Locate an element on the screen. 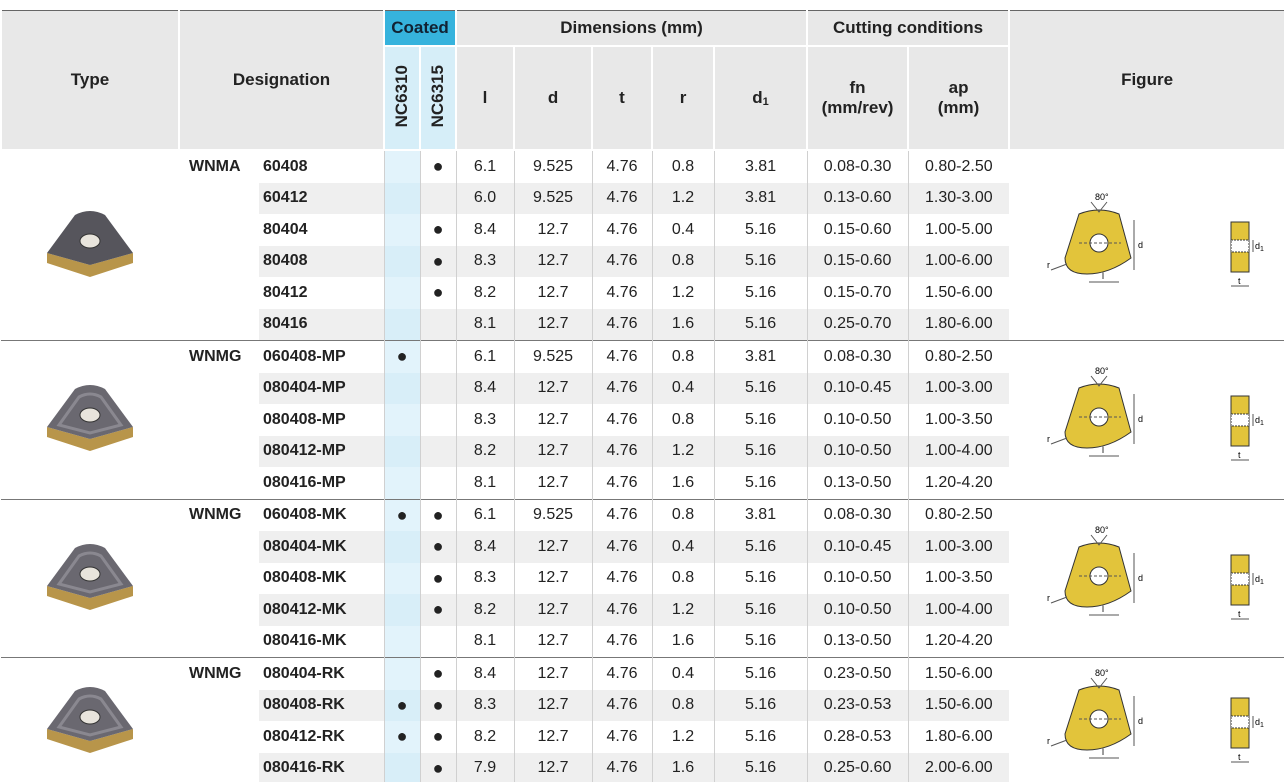 Image resolution: width=1284 pixels, height=782 pixels. designation-header: Designation is located at coordinates (281, 80).